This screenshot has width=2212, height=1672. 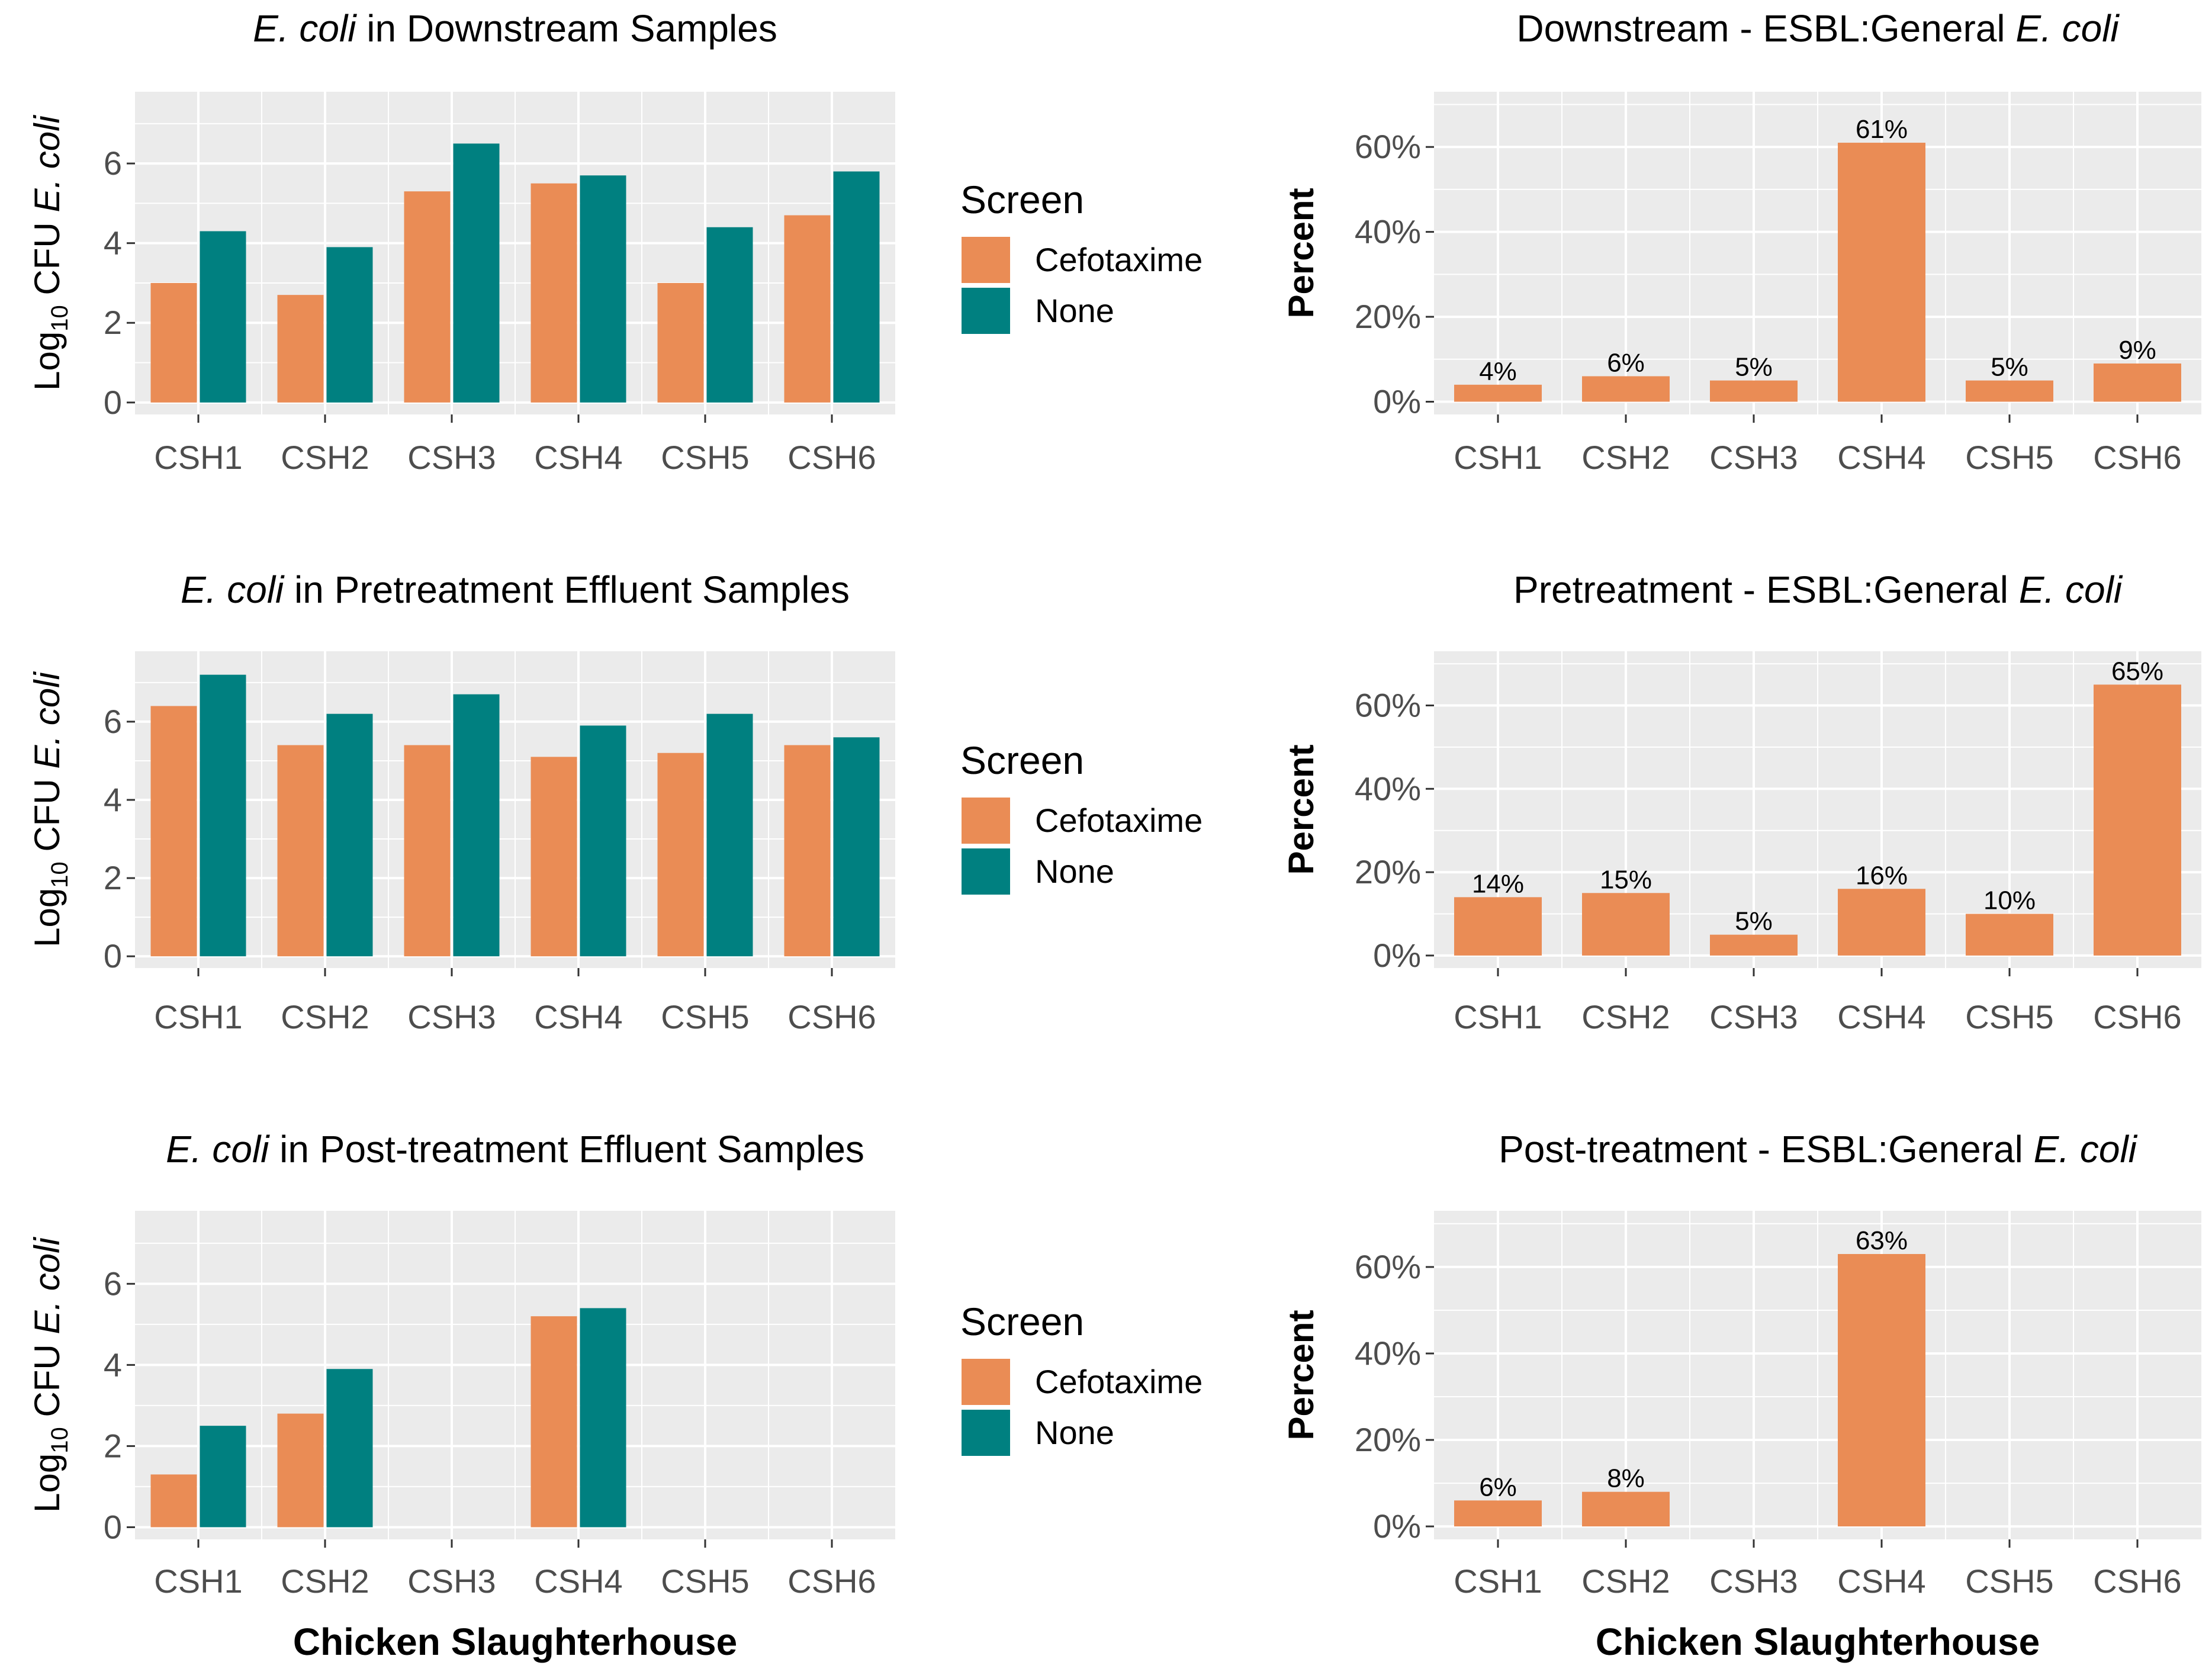 What do you see at coordinates (50, 809) in the screenshot?
I see `y-axis-label: Log10 CFU E. coli` at bounding box center [50, 809].